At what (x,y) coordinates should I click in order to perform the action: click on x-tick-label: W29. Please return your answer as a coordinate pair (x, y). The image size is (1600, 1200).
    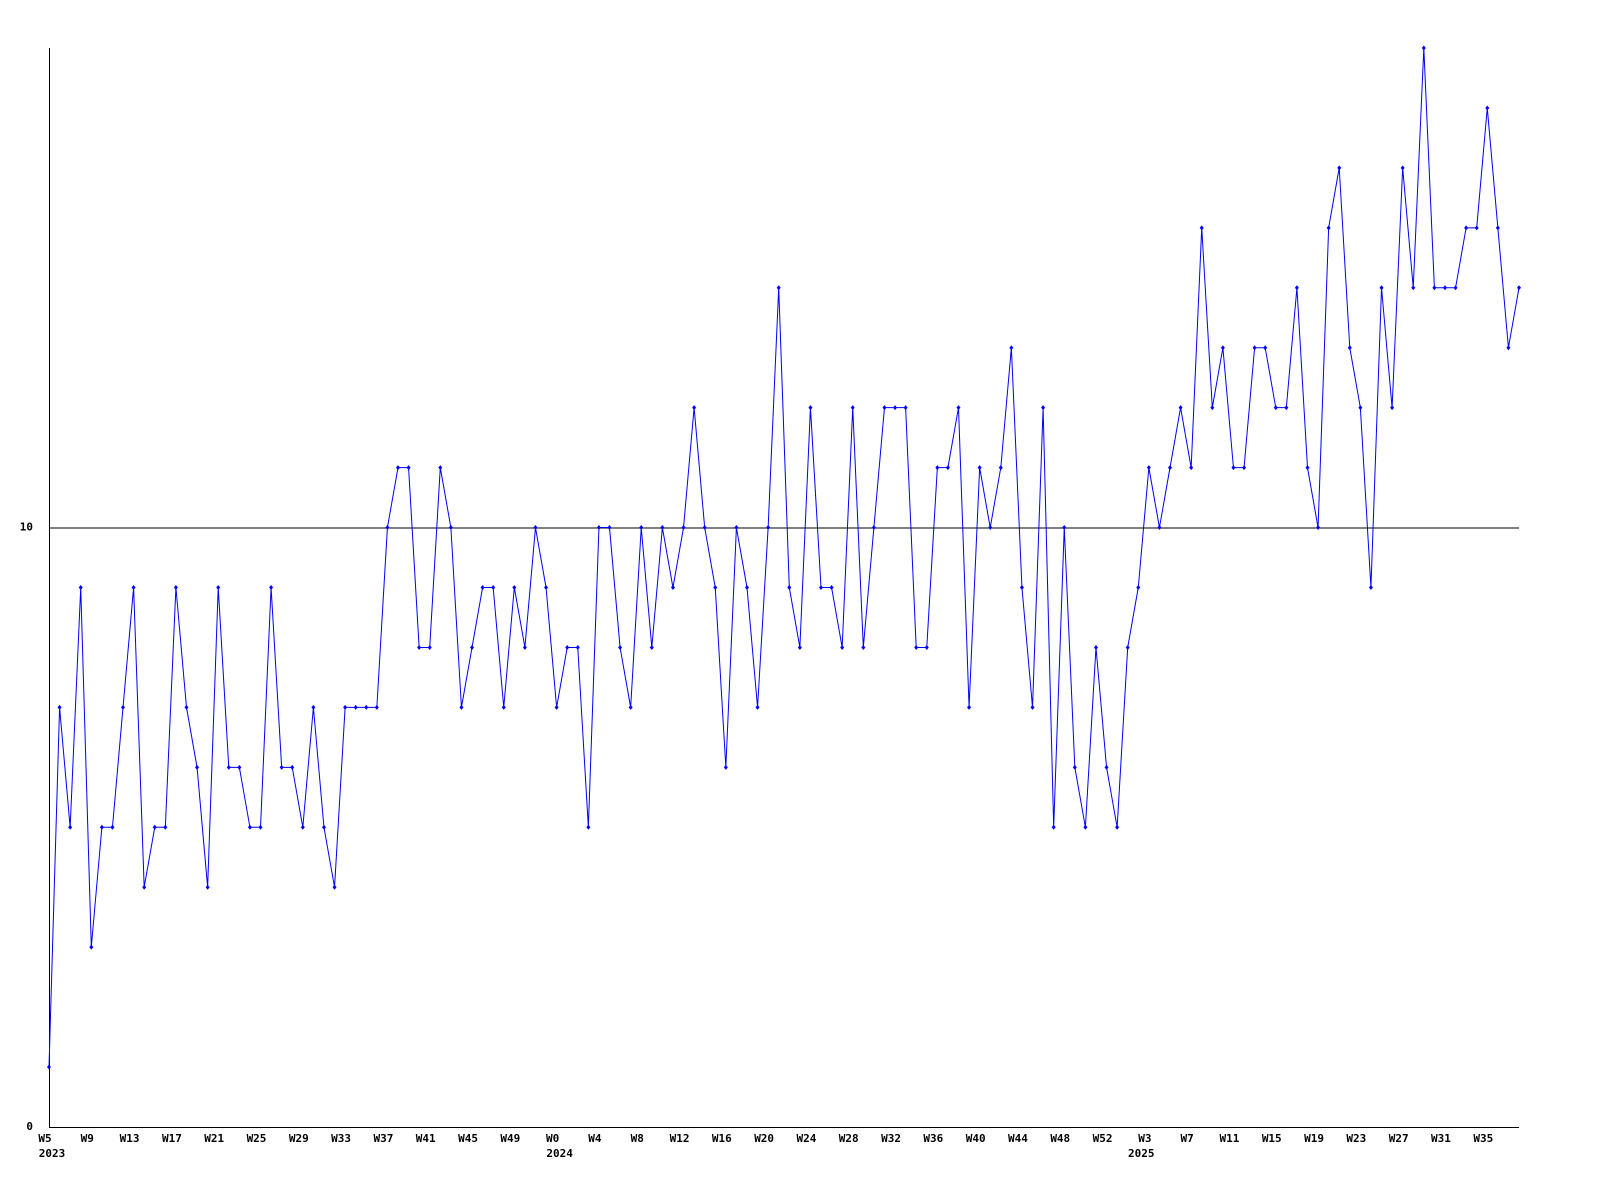
    Looking at the image, I should click on (299, 1138).